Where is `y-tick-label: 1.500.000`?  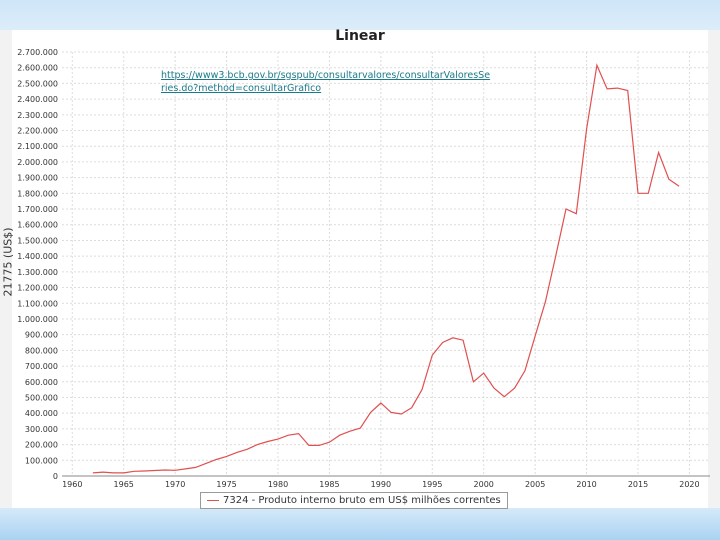
y-tick-label: 1.500.000 is located at coordinates (37, 240).